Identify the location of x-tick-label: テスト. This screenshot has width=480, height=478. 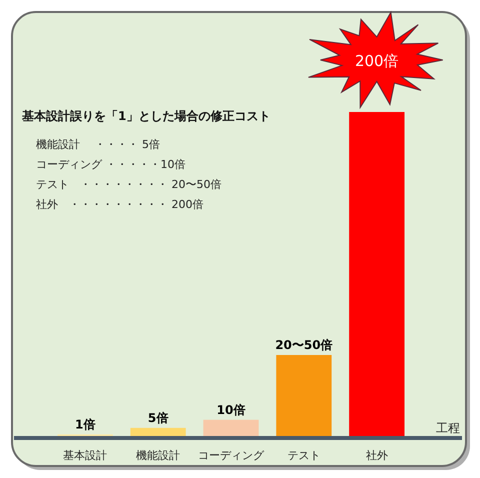
(303, 455).